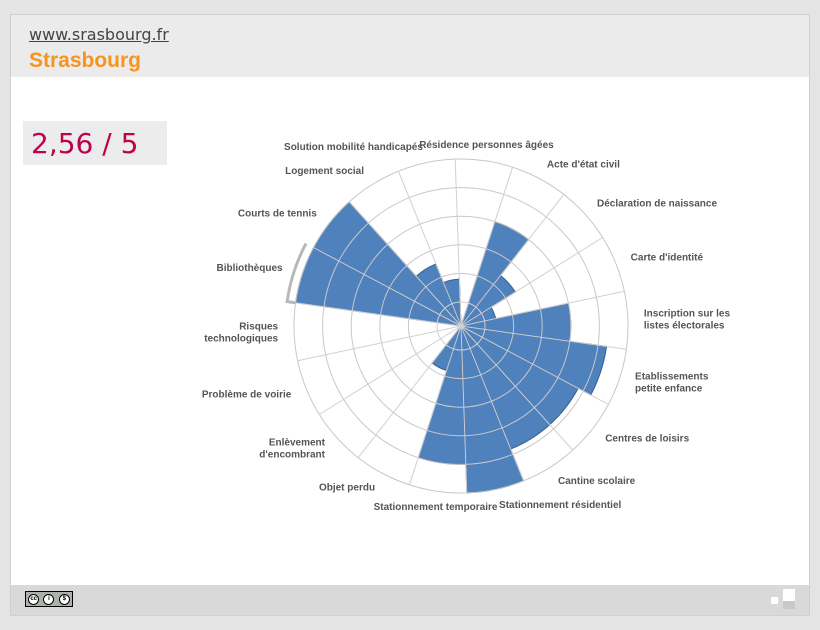 The image size is (820, 630). I want to click on slide-header: www.srasbourg.fr Strasbourg, so click(410, 46).